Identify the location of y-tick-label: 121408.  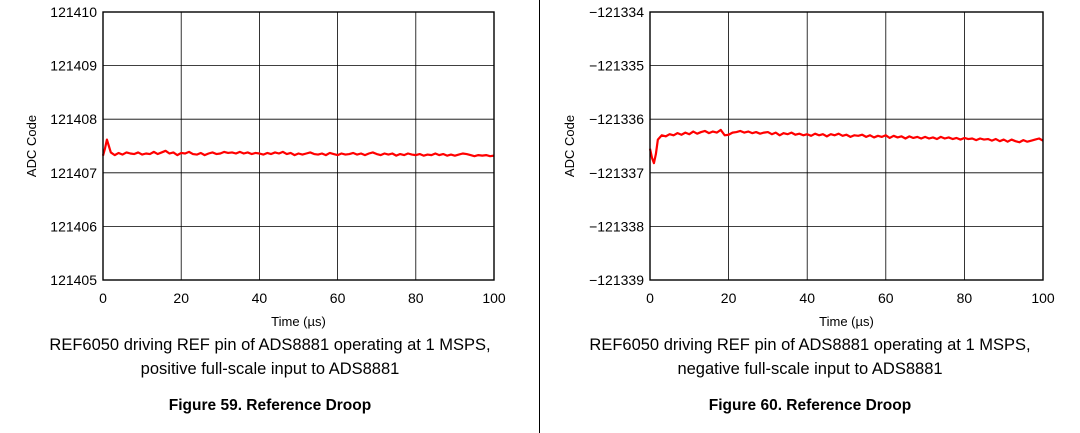
(73, 119).